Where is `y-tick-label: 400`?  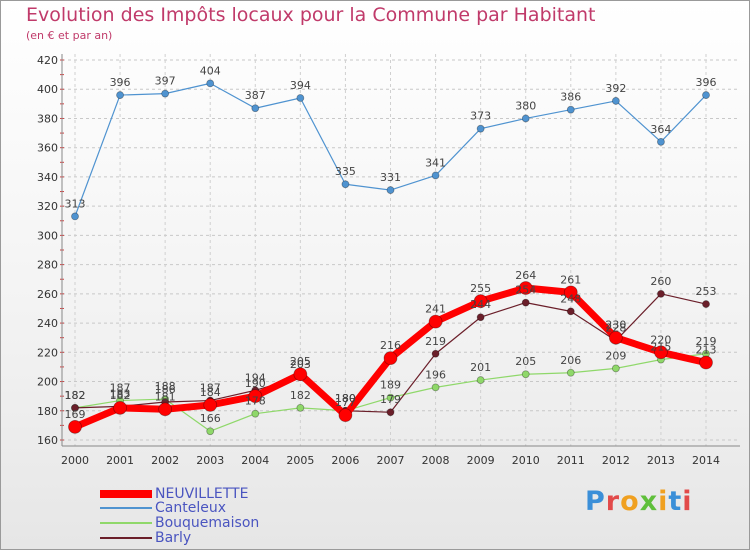
y-tick-label: 400 is located at coordinates (47, 89).